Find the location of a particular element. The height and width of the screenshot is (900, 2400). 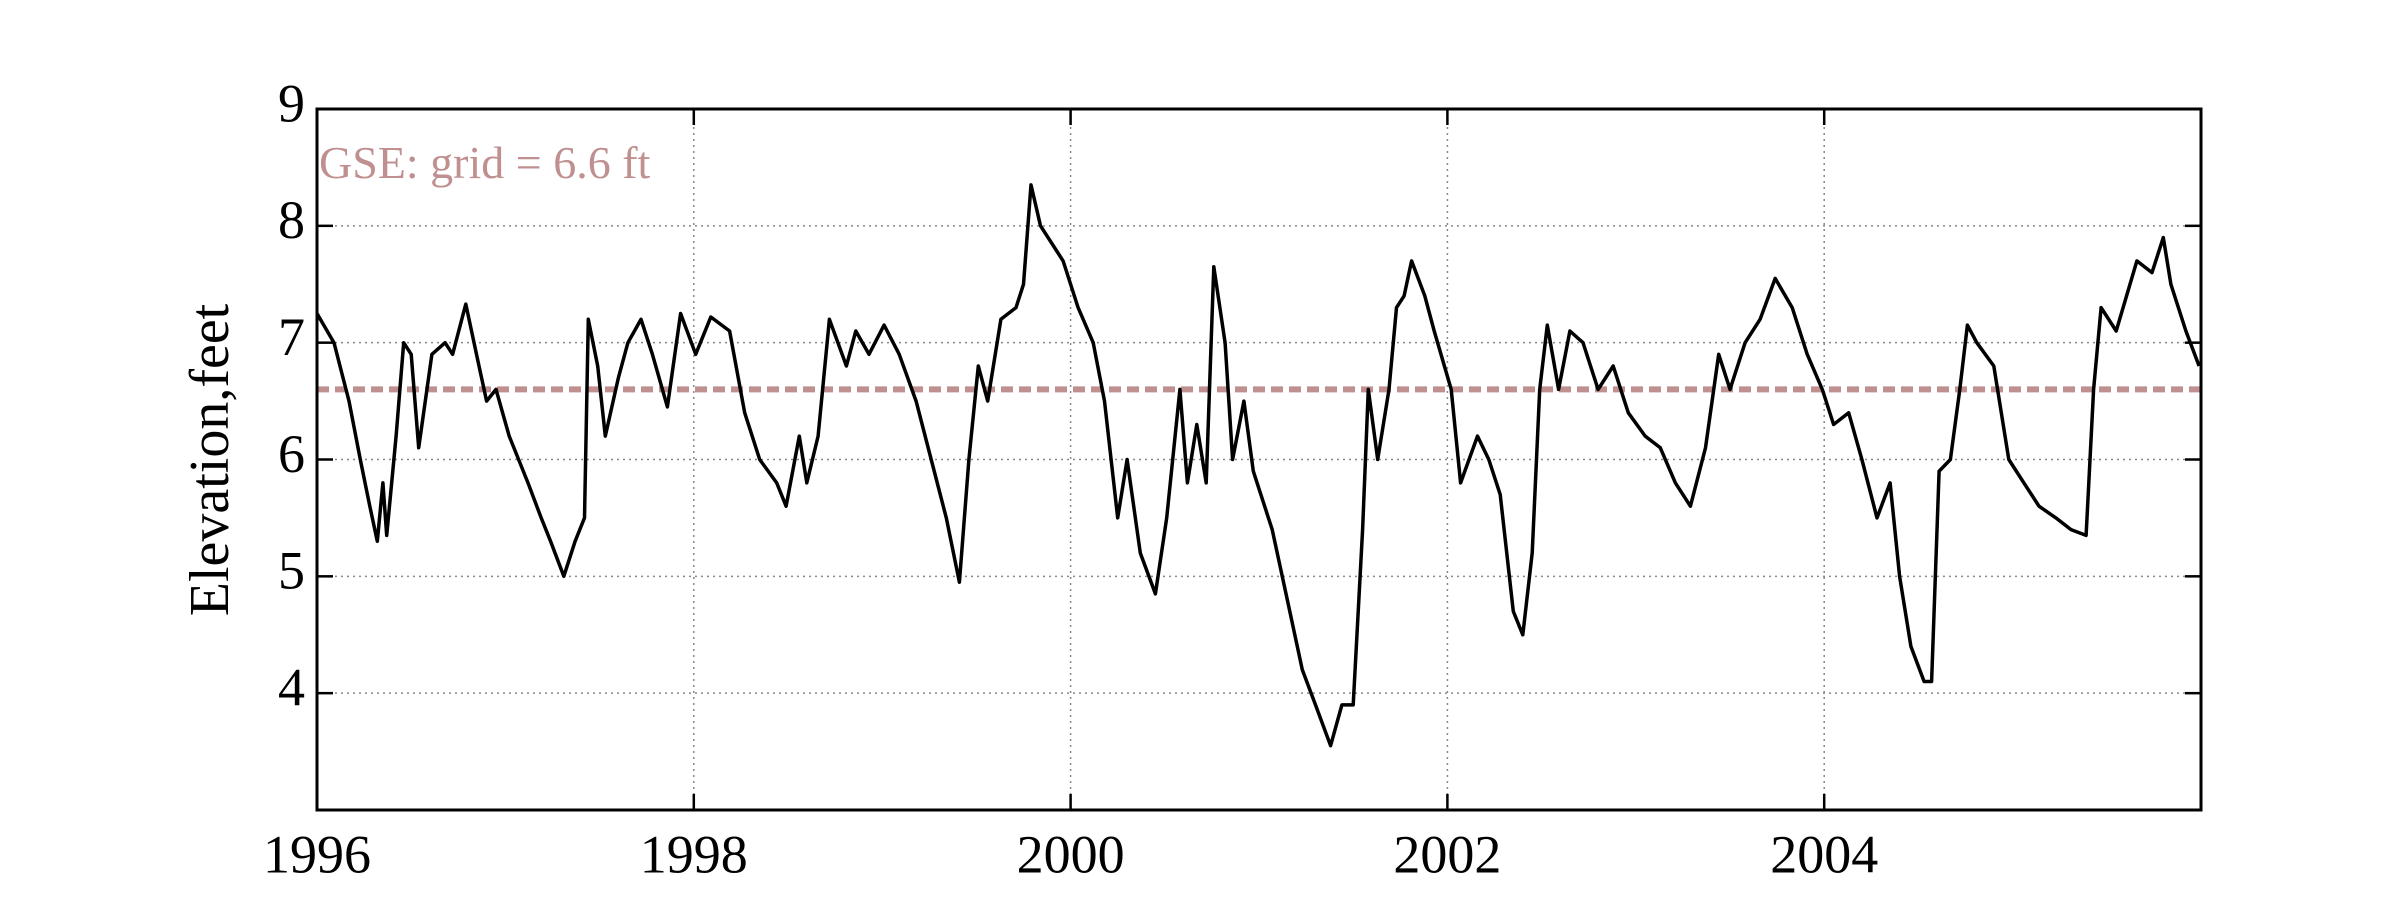

x-tick-label: 1996 is located at coordinates (317, 854).